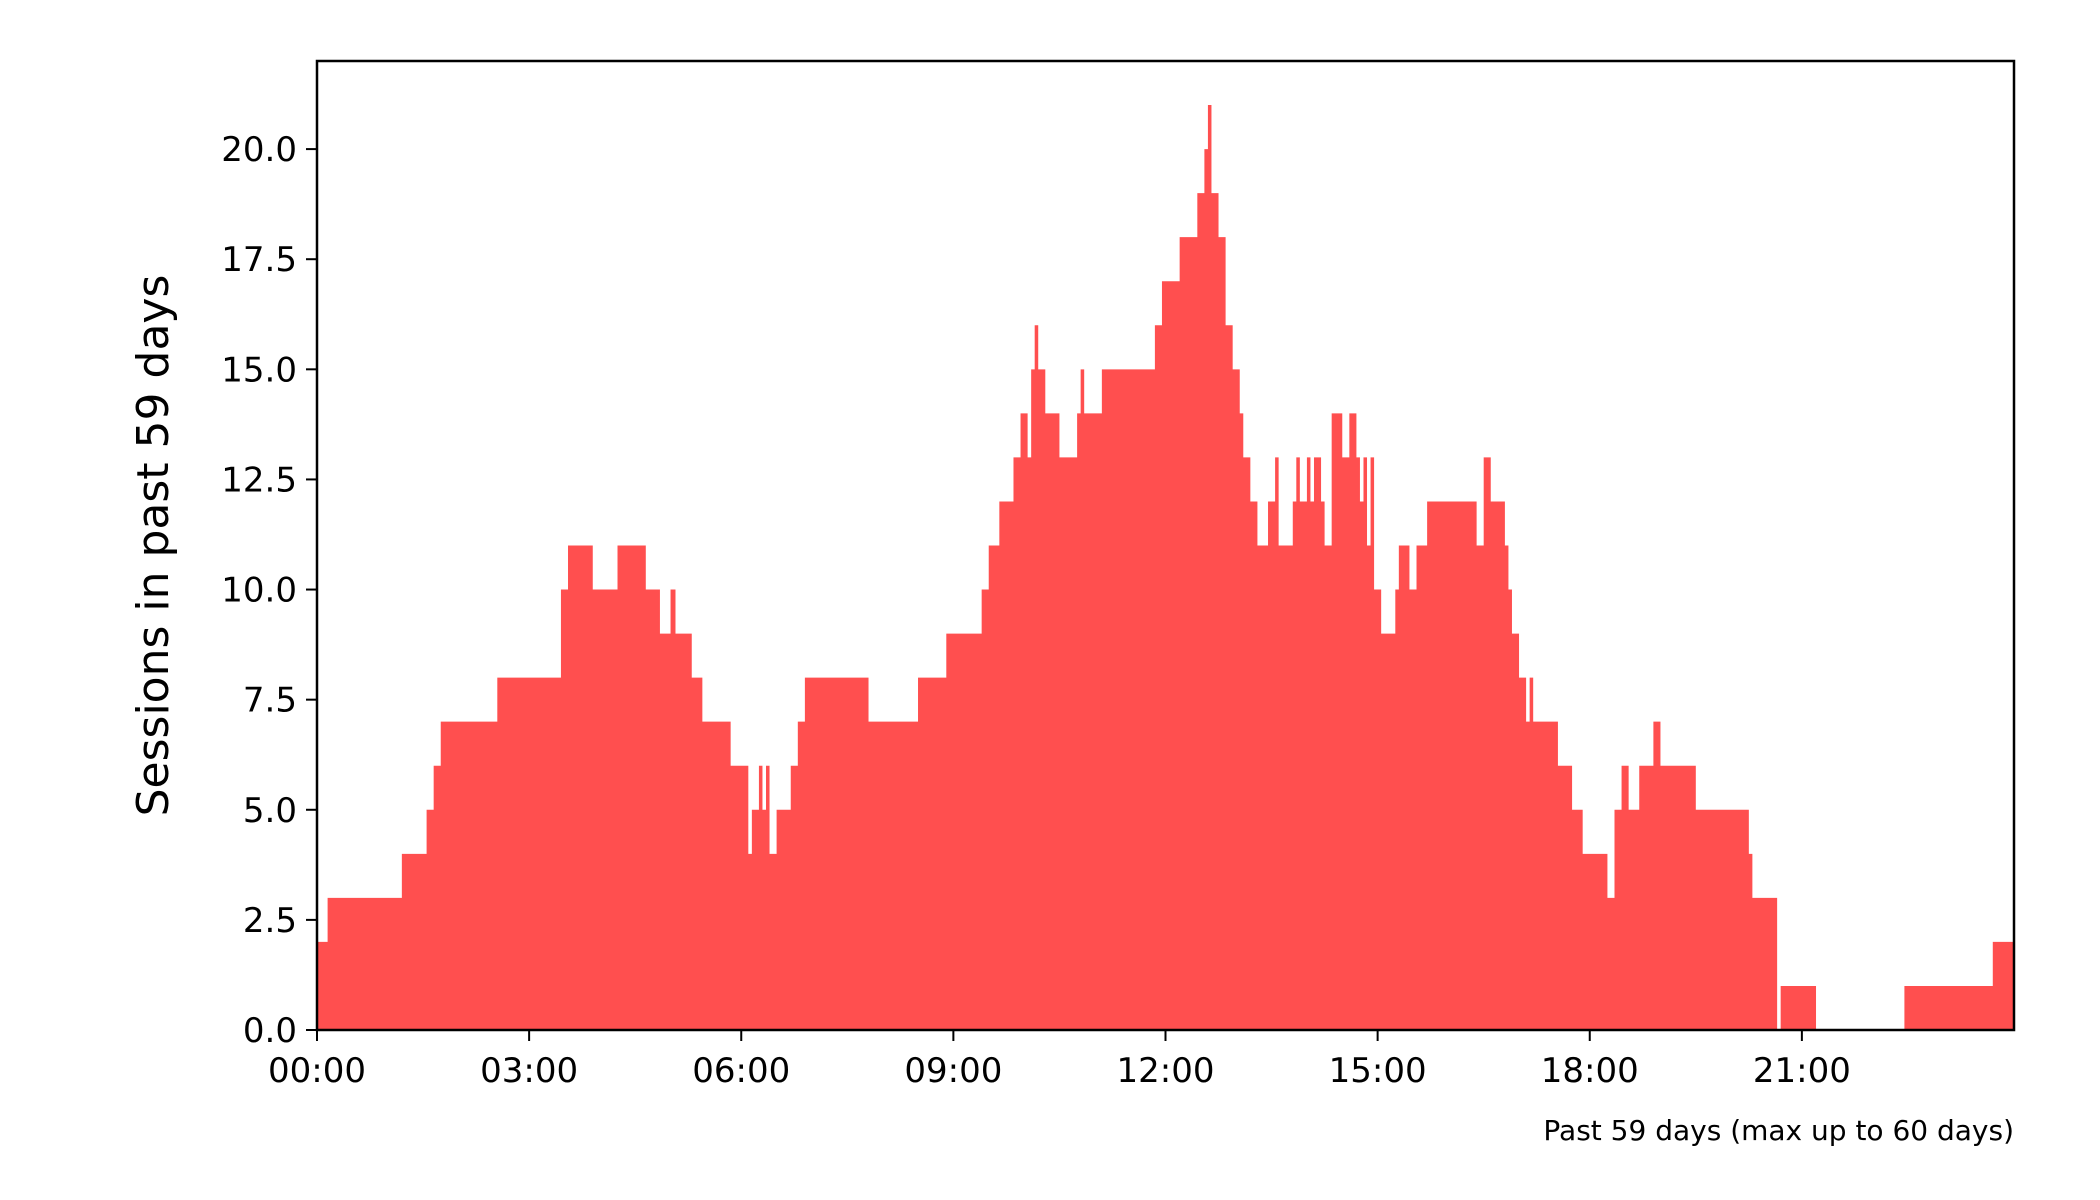 Image resolution: width=2100 pixels, height=1200 pixels. I want to click on x-tick-label: 12:00, so click(1166, 1071).